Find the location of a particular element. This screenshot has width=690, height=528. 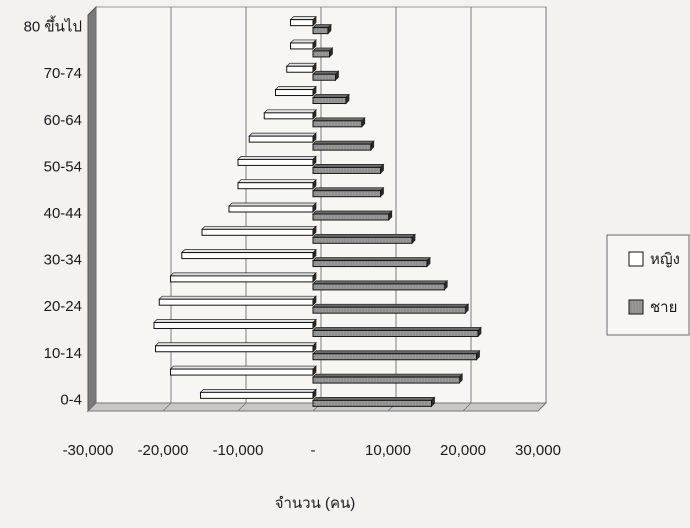

x-tick-labels: -30,000 -20,000 -10,000-10,000 20,000 30,000 is located at coordinates (312, 450).